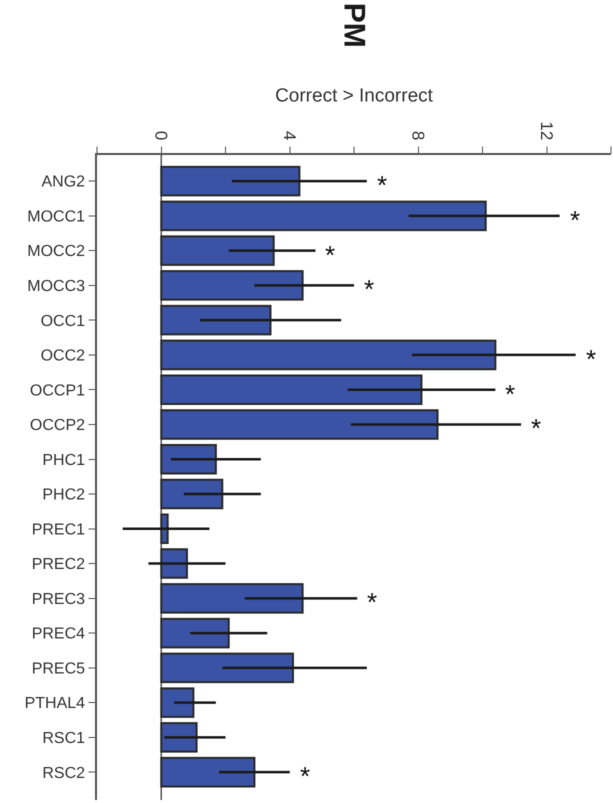  Describe the element at coordinates (56, 286) in the screenshot. I see `y-tick-label: MOCC3` at that location.